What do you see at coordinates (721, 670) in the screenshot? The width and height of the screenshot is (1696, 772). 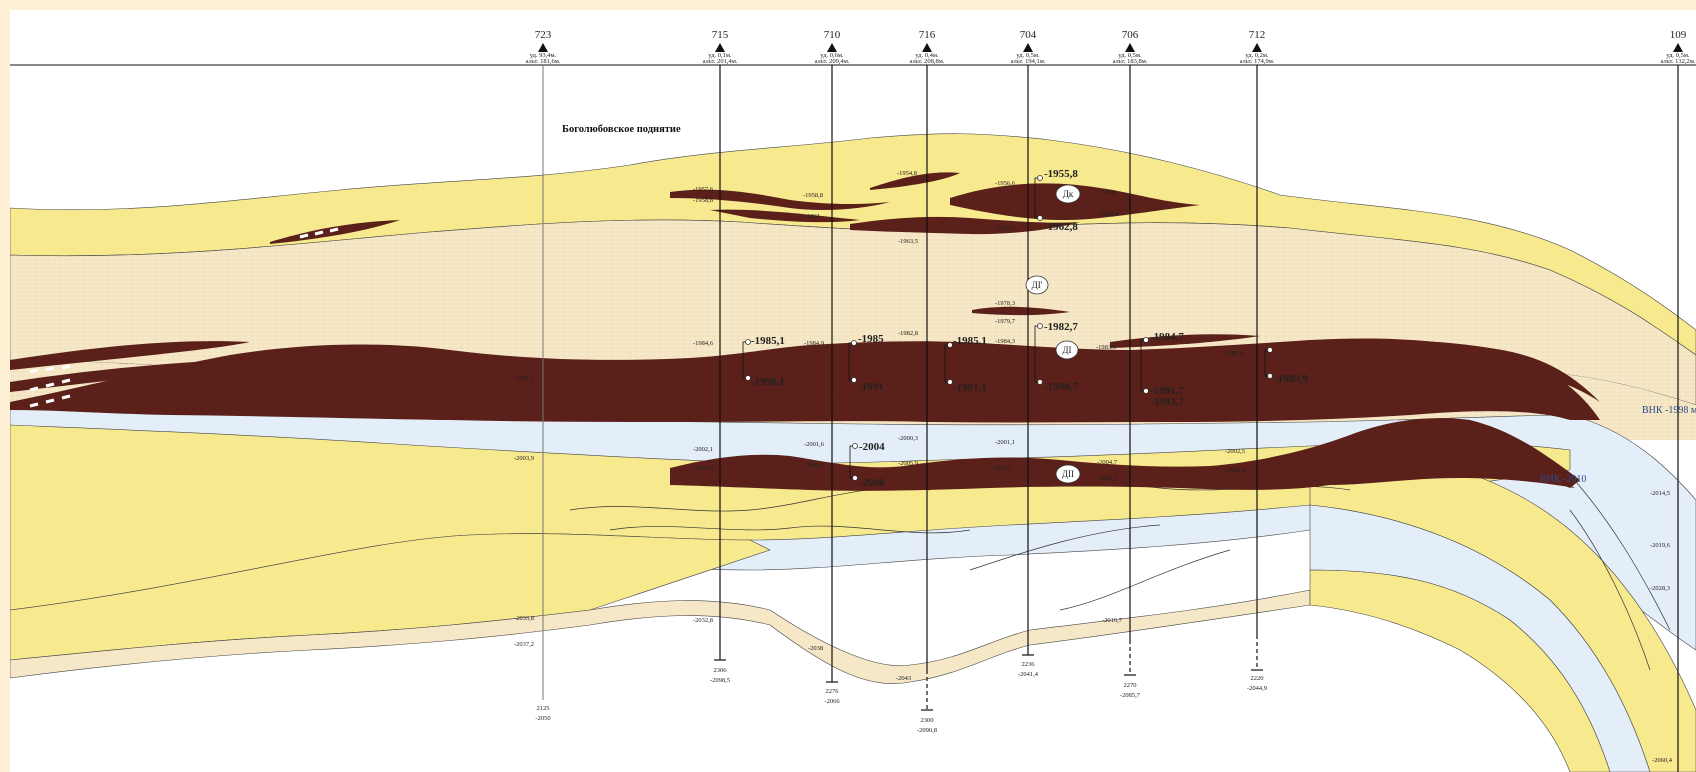 I see `well-bottom-depth: 2306` at bounding box center [721, 670].